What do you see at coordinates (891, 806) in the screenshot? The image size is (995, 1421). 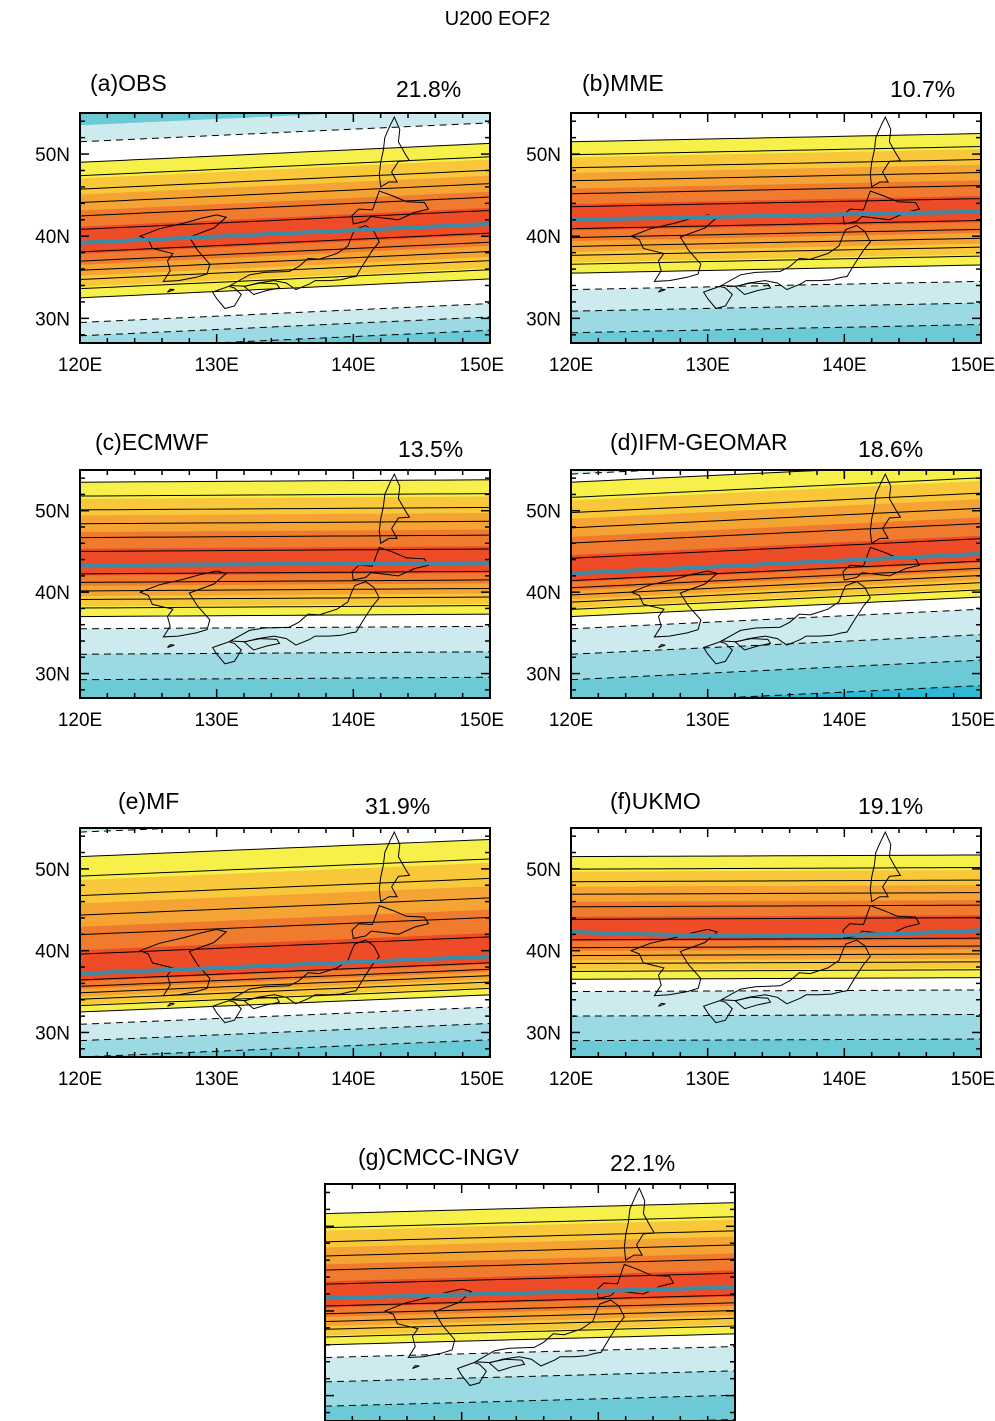 I see `panel-variance: 19.1%` at bounding box center [891, 806].